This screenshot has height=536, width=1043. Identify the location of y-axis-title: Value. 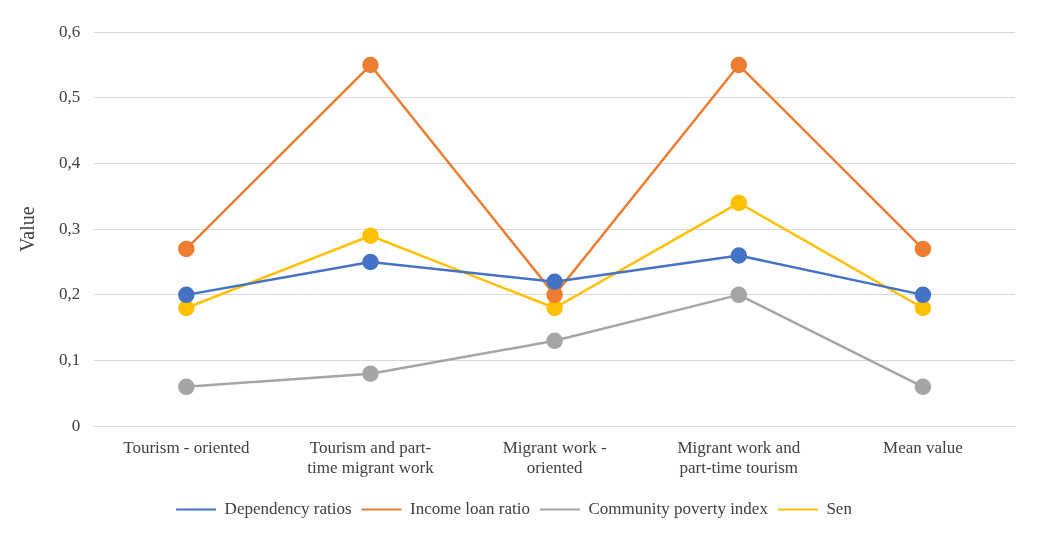
(27, 229).